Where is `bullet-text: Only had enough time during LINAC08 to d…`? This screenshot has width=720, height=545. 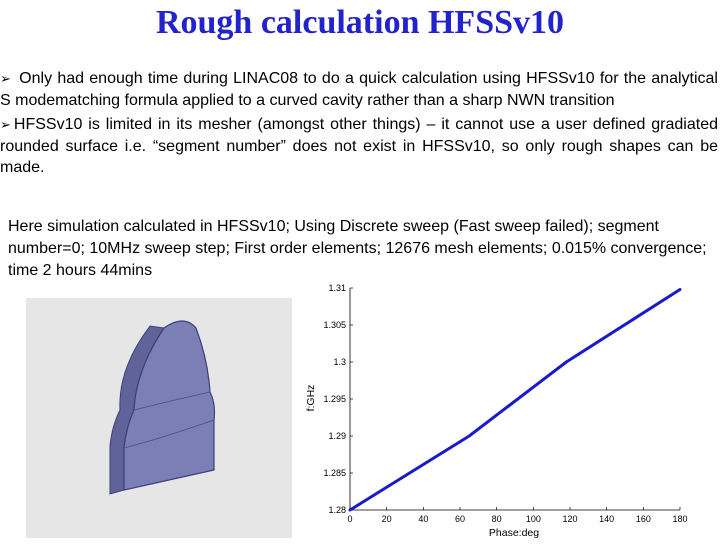 bullet-text: Only had enough time during LINAC08 to d… is located at coordinates (359, 89).